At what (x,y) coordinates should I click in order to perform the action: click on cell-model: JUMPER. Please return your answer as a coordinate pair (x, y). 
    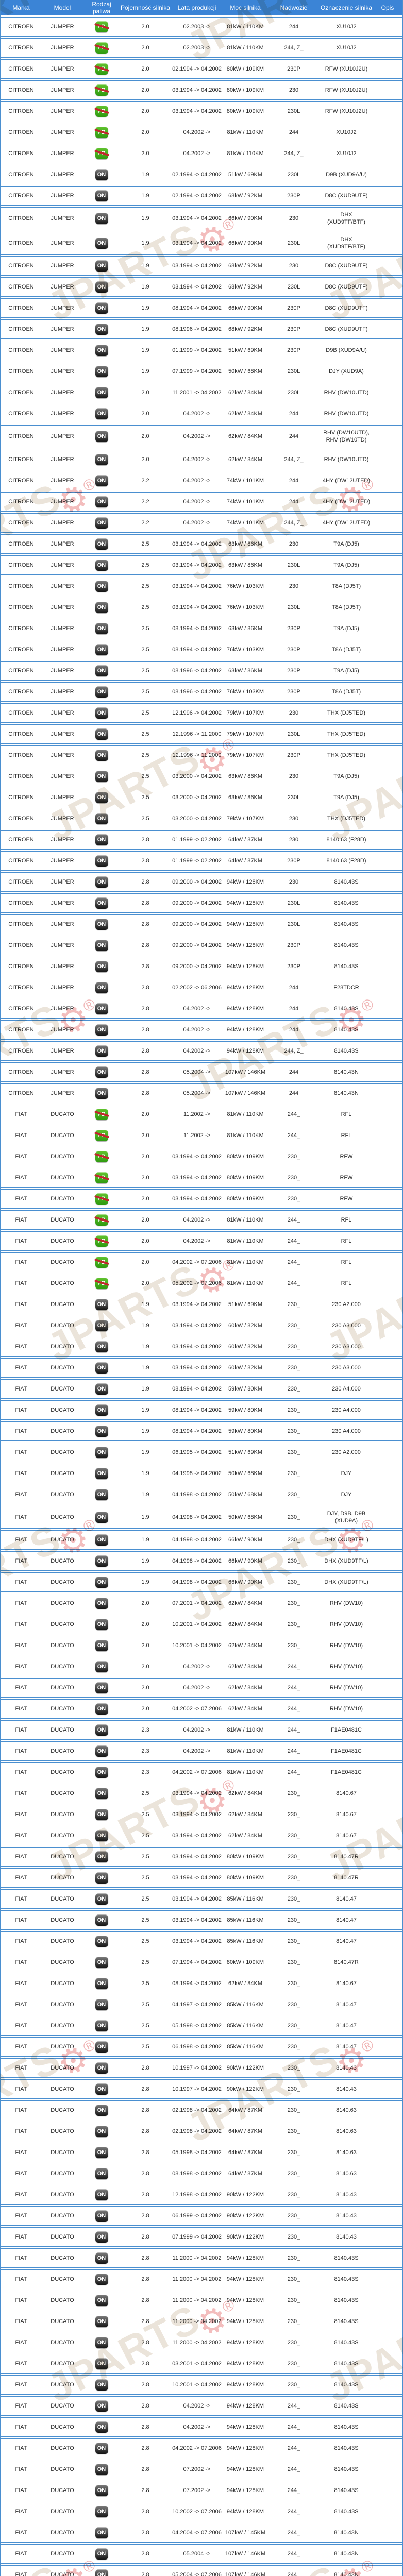
    Looking at the image, I should click on (63, 393).